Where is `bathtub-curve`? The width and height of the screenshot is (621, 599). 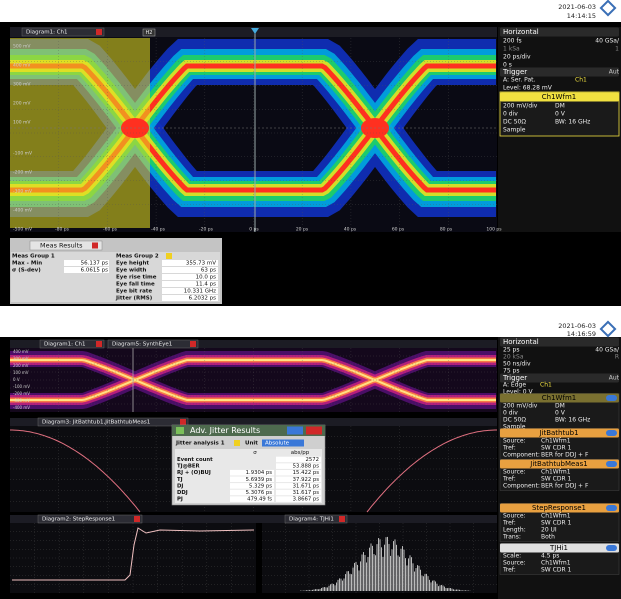 bathtub-curve is located at coordinates (431, 471).